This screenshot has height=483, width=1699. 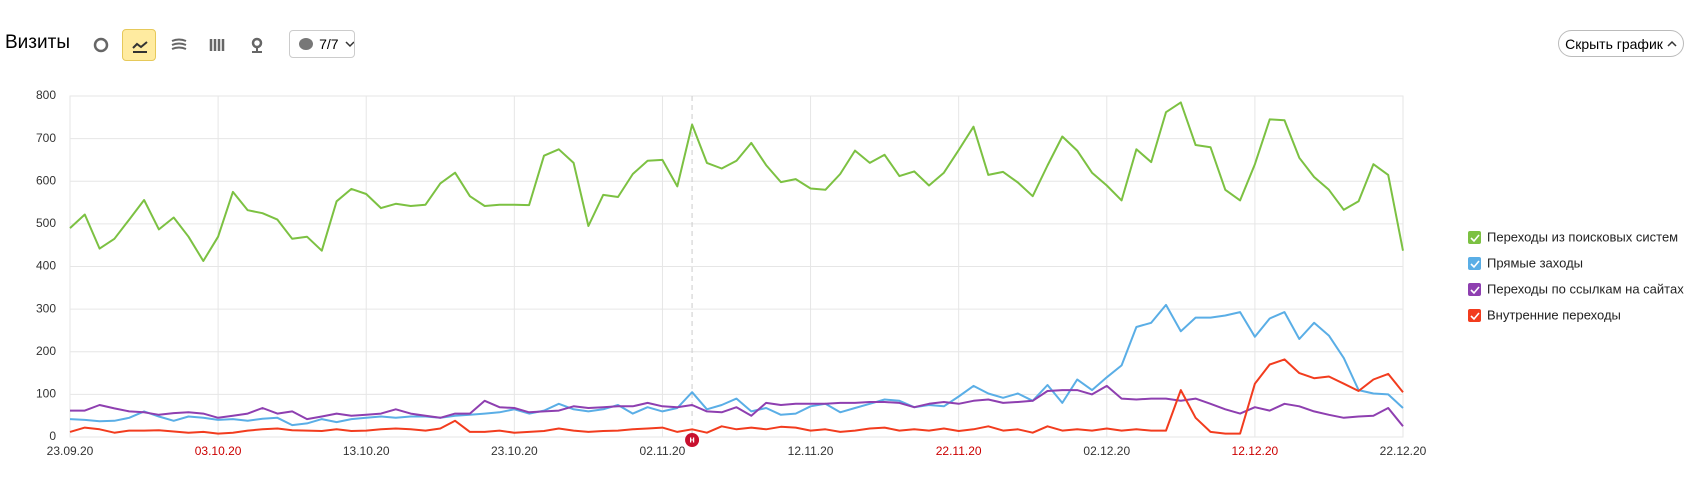 I want to click on hide-chart-button: Скрыть график, so click(x=1621, y=43).